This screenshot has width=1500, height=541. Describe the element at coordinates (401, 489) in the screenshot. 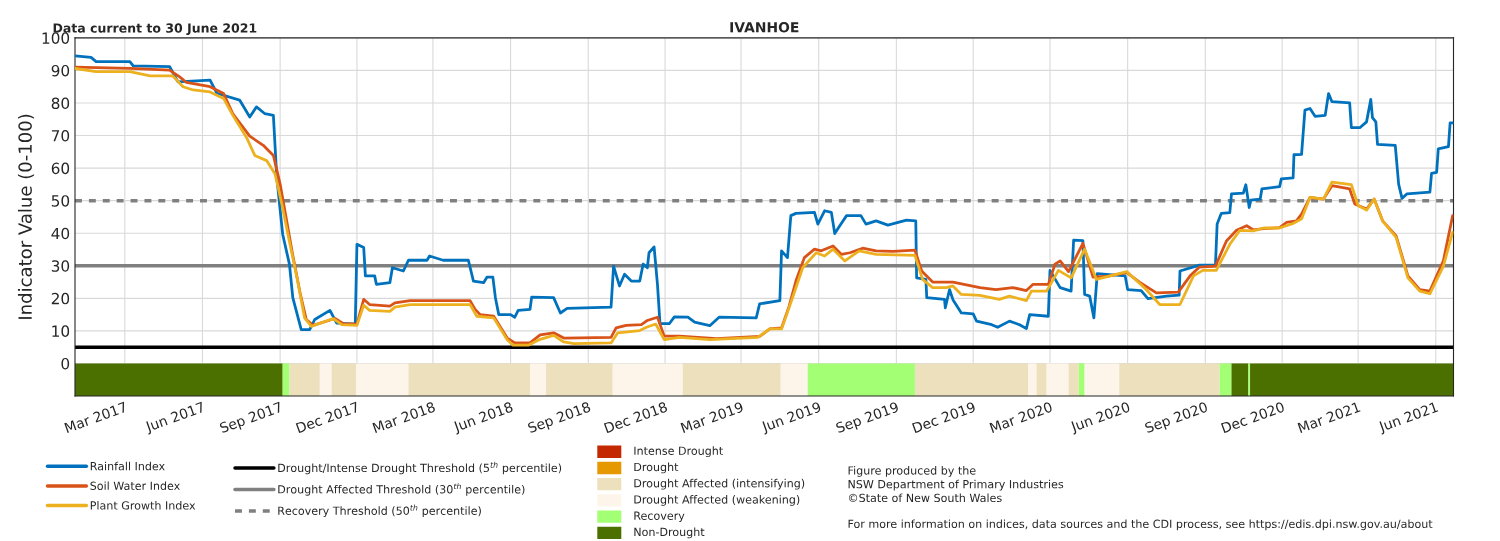

I see `legend-label: Drought Affected Threshold (30$^{th}$ percentile)` at that location.